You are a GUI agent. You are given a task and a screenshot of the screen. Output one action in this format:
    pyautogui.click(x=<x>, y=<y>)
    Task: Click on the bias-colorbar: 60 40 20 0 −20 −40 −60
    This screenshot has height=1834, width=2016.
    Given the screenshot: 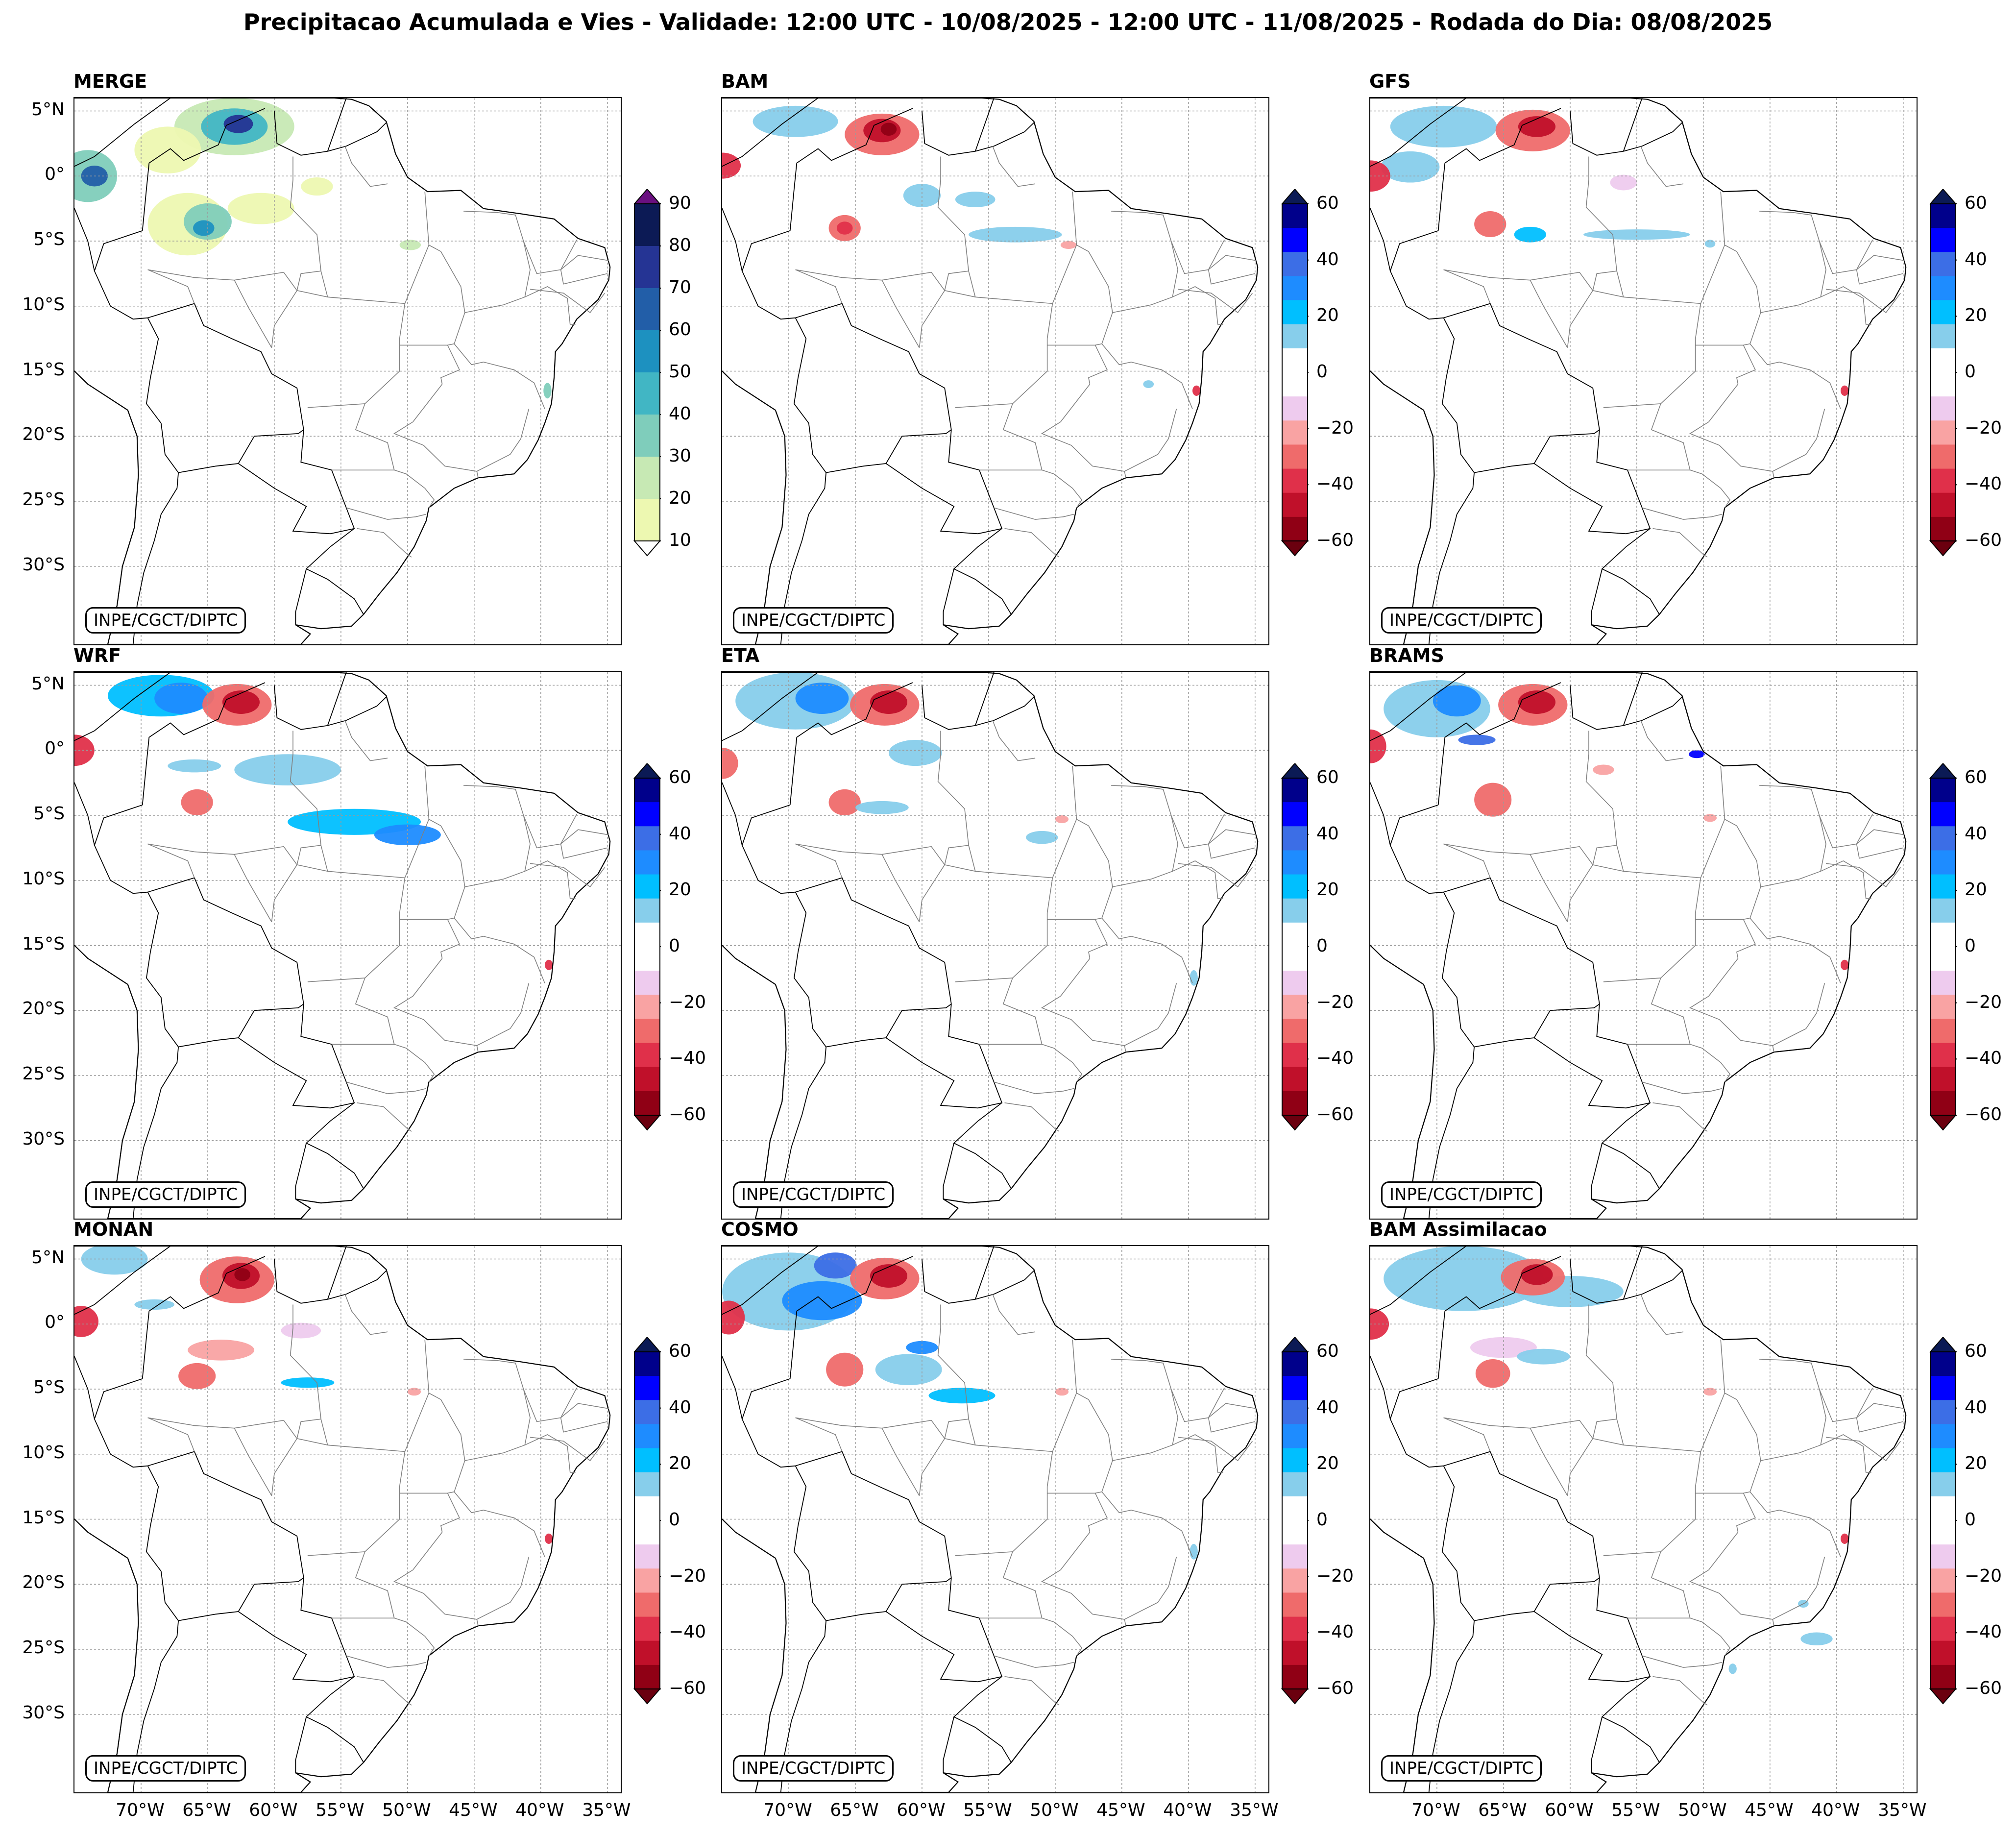 What is the action you would take?
    pyautogui.click(x=682, y=947)
    